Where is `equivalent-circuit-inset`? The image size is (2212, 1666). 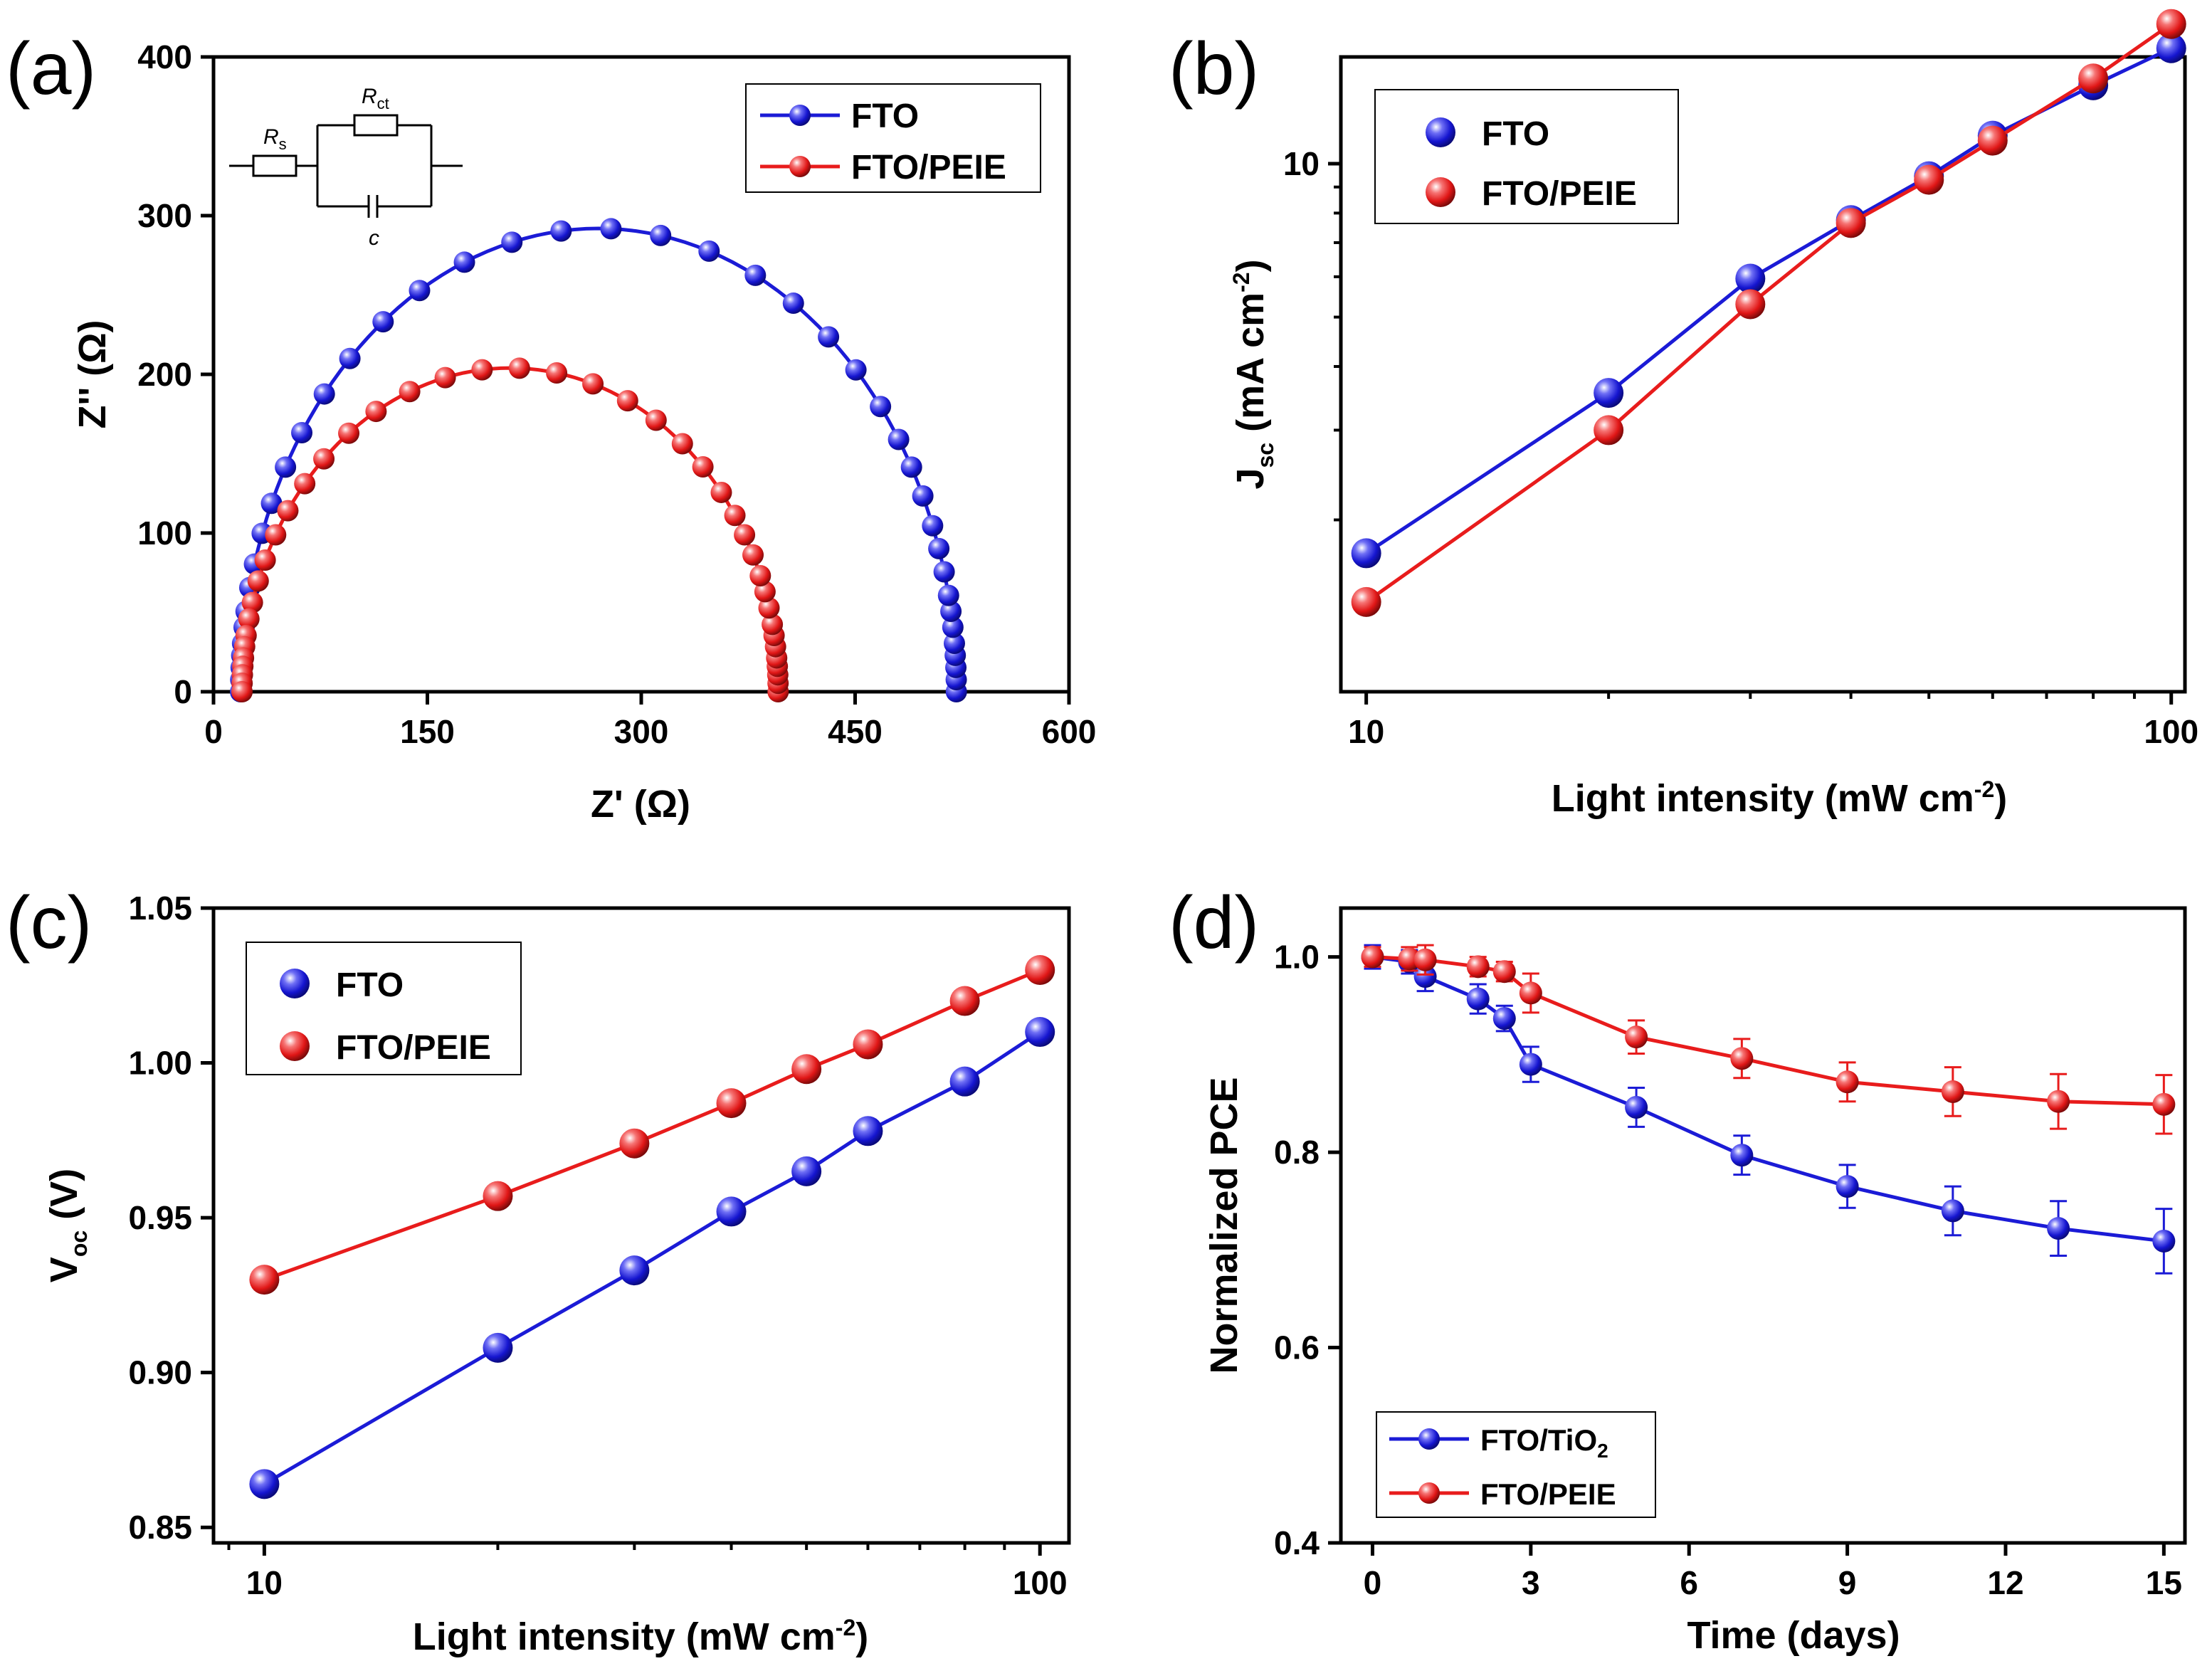
equivalent-circuit-inset is located at coordinates (346, 166).